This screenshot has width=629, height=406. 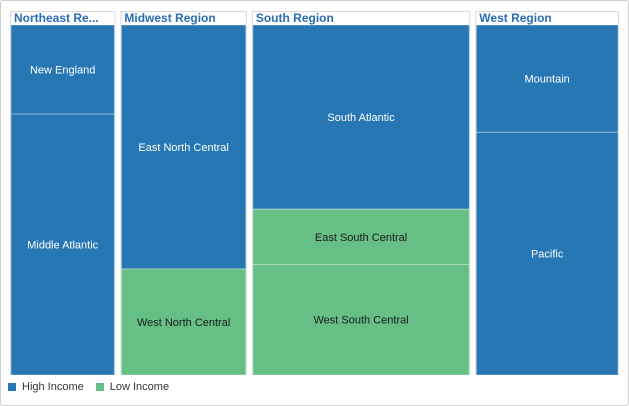 I want to click on cell-label-south-atlantic: South Atlantic, so click(x=361, y=118).